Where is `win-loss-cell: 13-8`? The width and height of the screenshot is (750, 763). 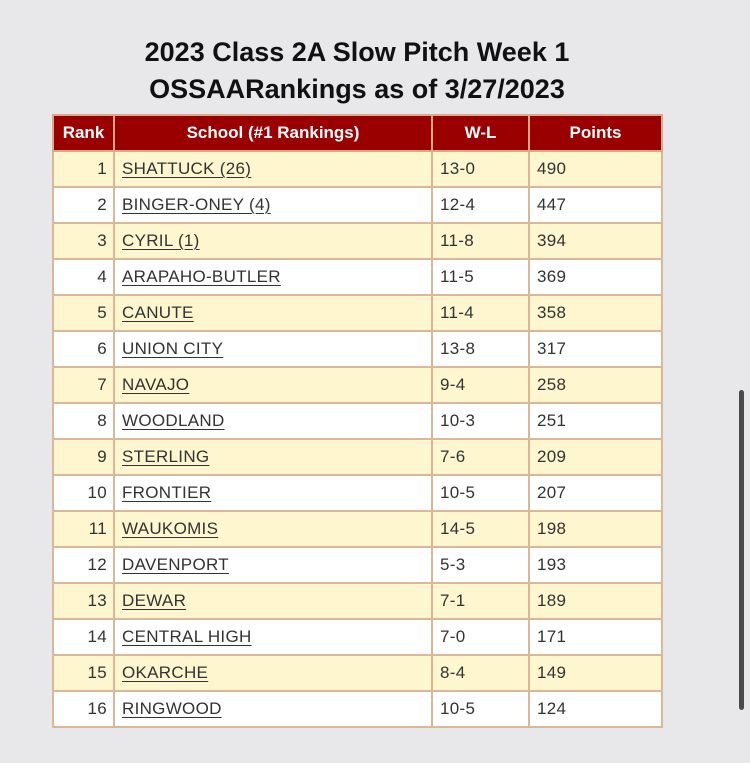 win-loss-cell: 13-8 is located at coordinates (480, 349).